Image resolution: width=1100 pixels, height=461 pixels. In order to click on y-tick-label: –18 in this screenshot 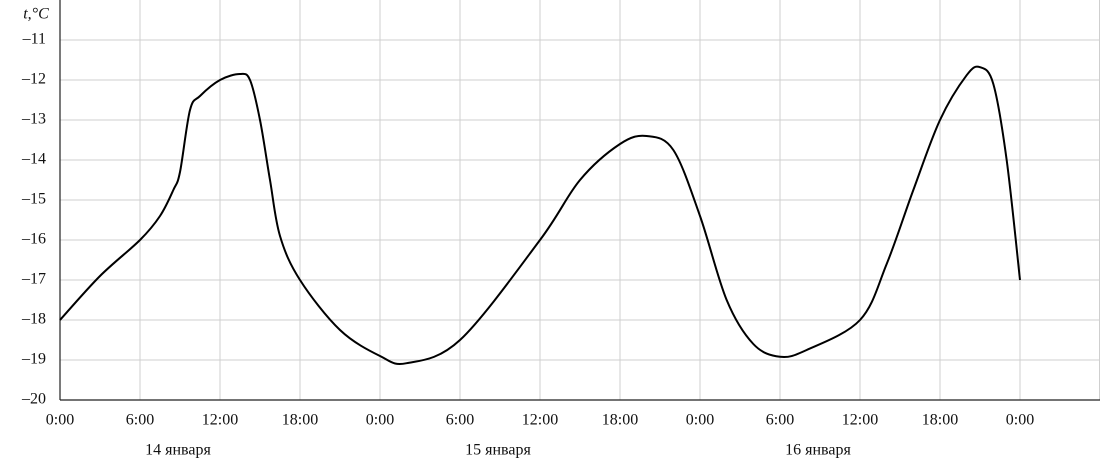, I will do `click(33, 319)`.